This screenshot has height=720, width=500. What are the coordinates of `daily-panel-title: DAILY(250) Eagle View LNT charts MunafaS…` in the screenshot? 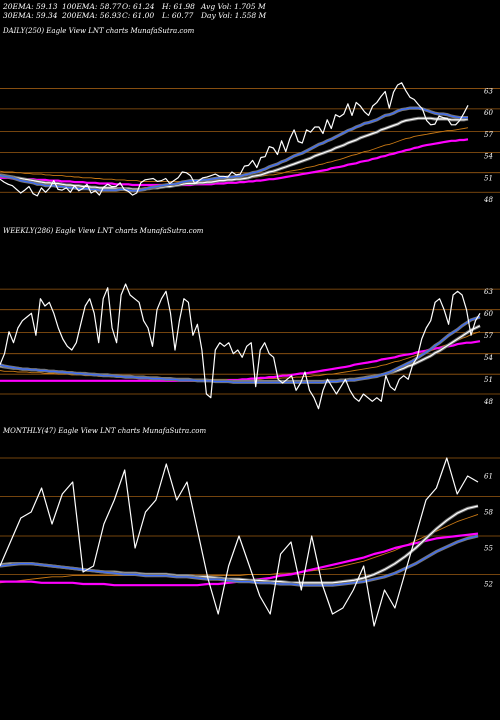 It's located at (99, 31).